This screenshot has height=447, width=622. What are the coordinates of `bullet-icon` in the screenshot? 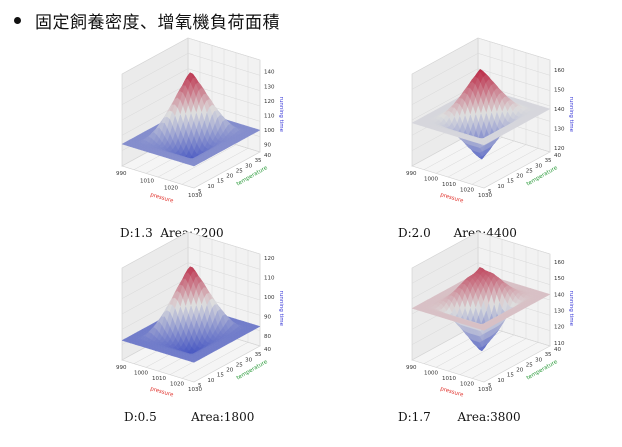 It's located at (17, 20).